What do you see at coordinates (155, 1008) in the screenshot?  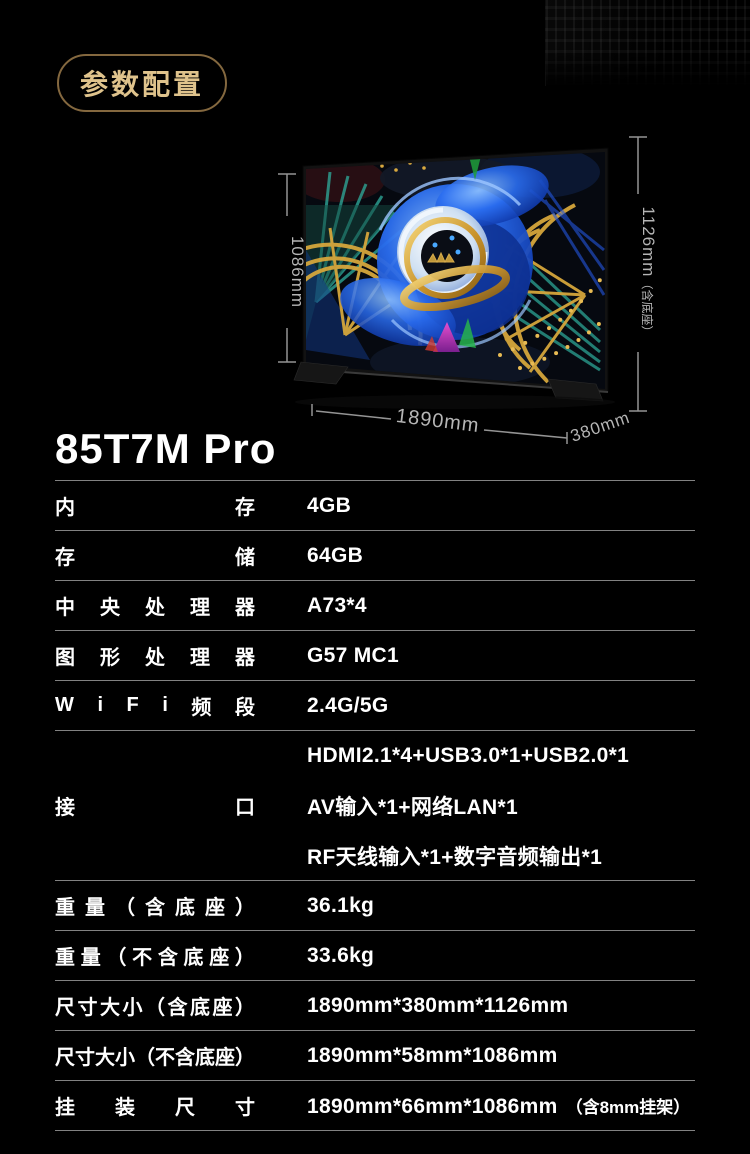 I see `spec-label: 尺寸大小（含底座）` at bounding box center [155, 1008].